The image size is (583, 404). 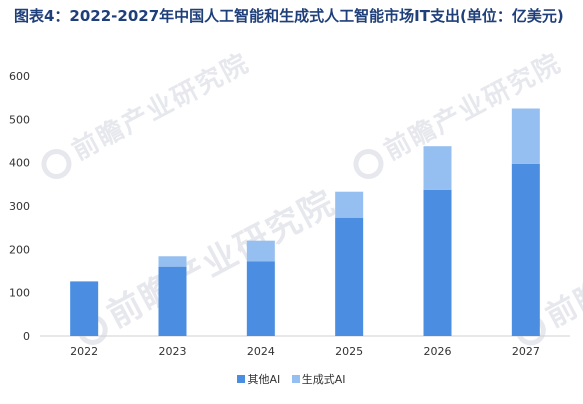 I want to click on legend-item-generative-ai: 生成式AI, so click(x=318, y=379).